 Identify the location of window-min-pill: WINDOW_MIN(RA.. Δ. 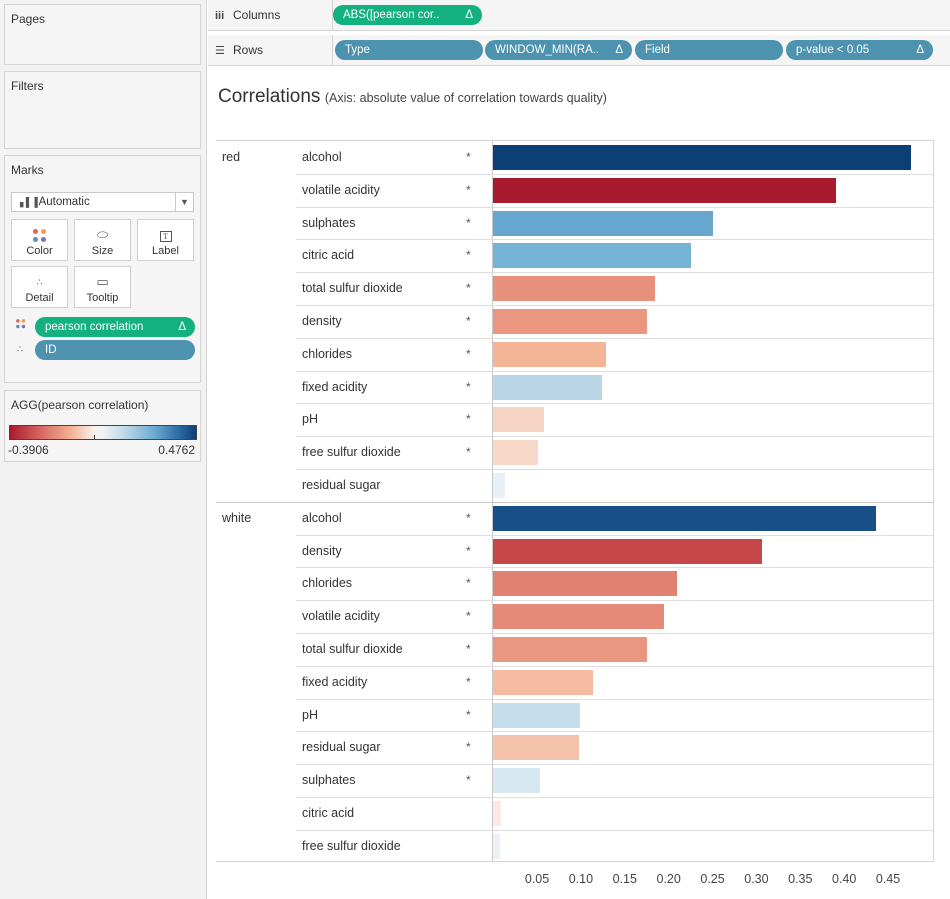
(558, 50).